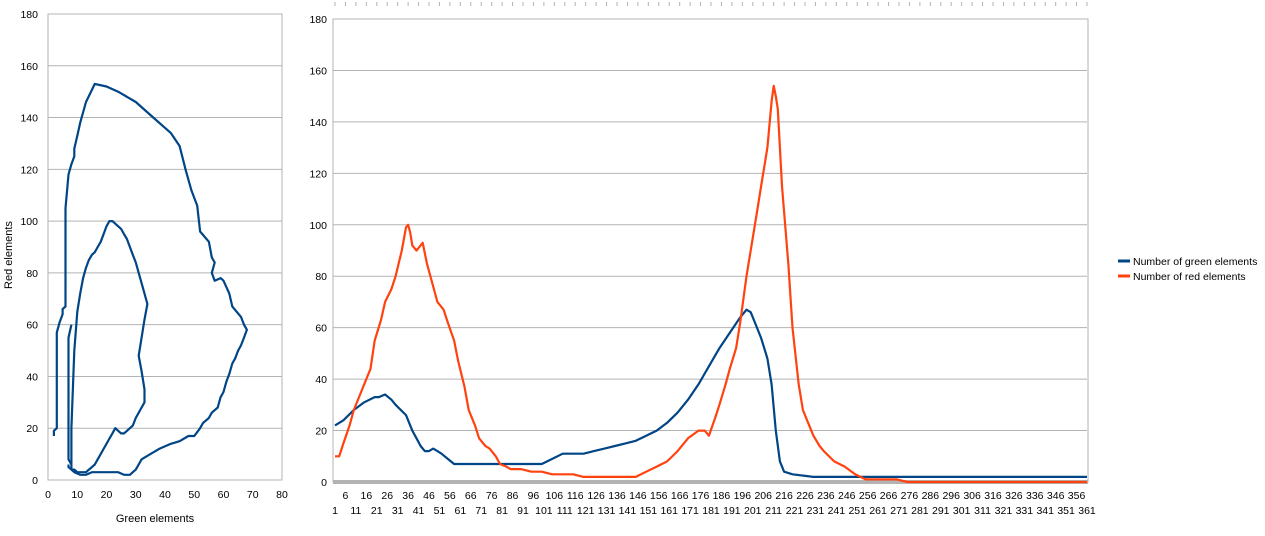 This screenshot has width=1265, height=536. Describe the element at coordinates (586, 511) in the screenshot. I see `right-x-tick-label: 121` at that location.